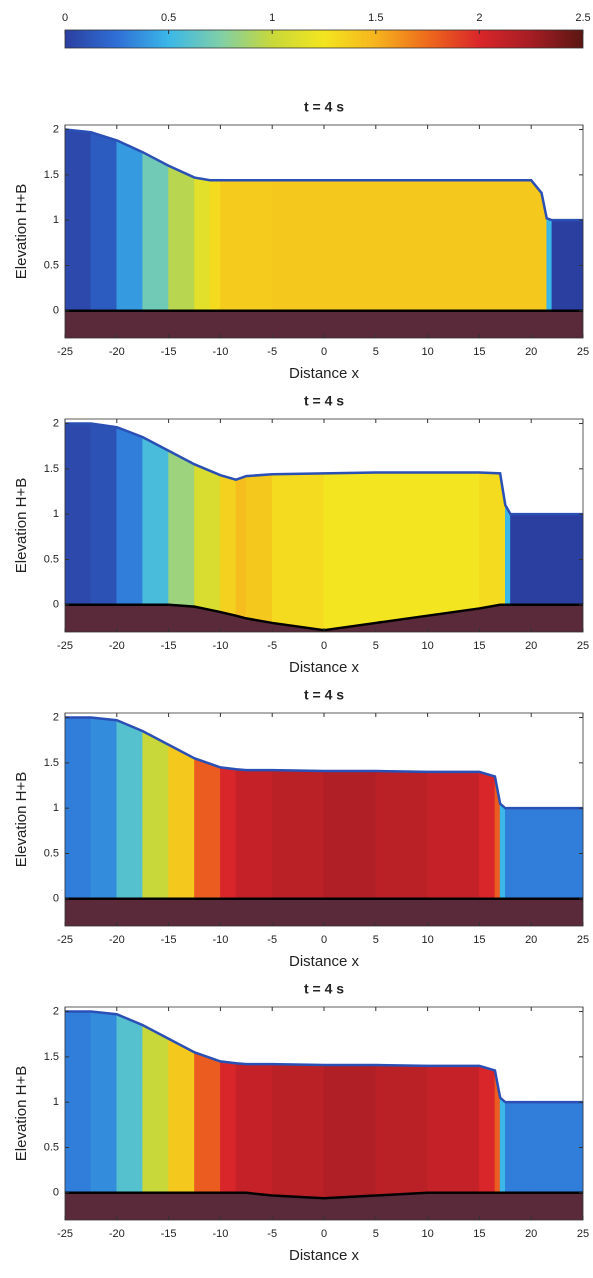  I want to click on y-tick-label: 0.5, so click(51, 1147).